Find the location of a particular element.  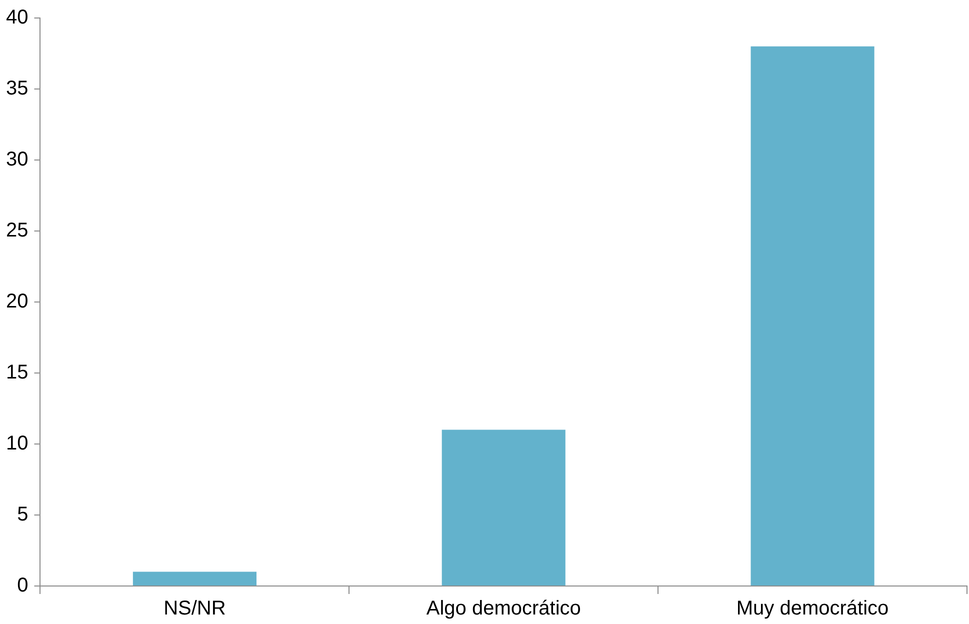

y-tick-label: 0 is located at coordinates (22, 585).